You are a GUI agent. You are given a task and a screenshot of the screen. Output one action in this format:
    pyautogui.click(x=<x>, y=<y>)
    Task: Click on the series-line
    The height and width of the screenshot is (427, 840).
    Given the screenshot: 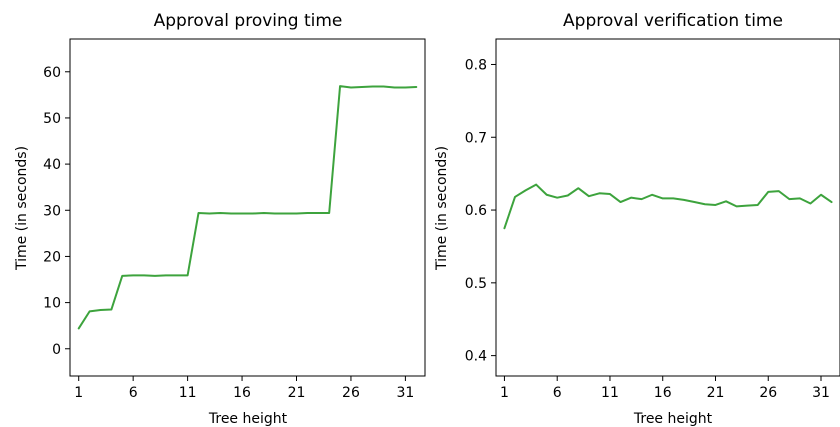 What is the action you would take?
    pyautogui.click(x=668, y=206)
    